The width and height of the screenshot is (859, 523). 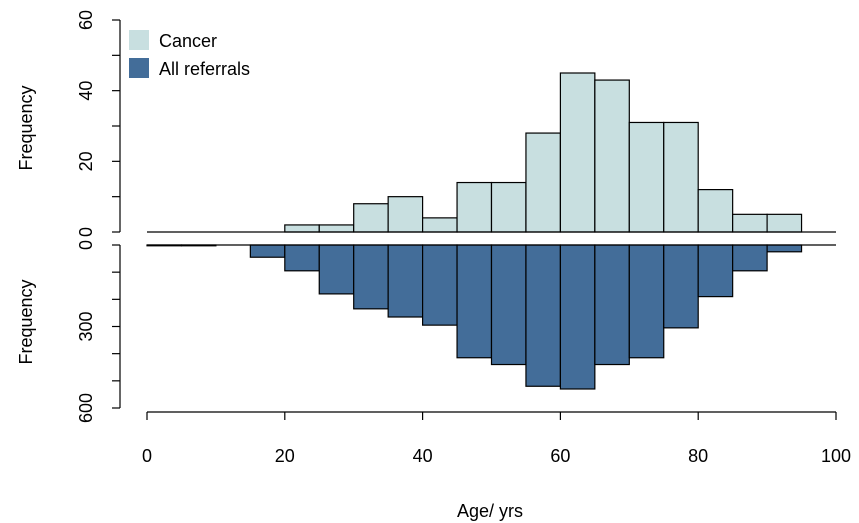 I want to click on x-tick-label: 0, so click(x=147, y=456).